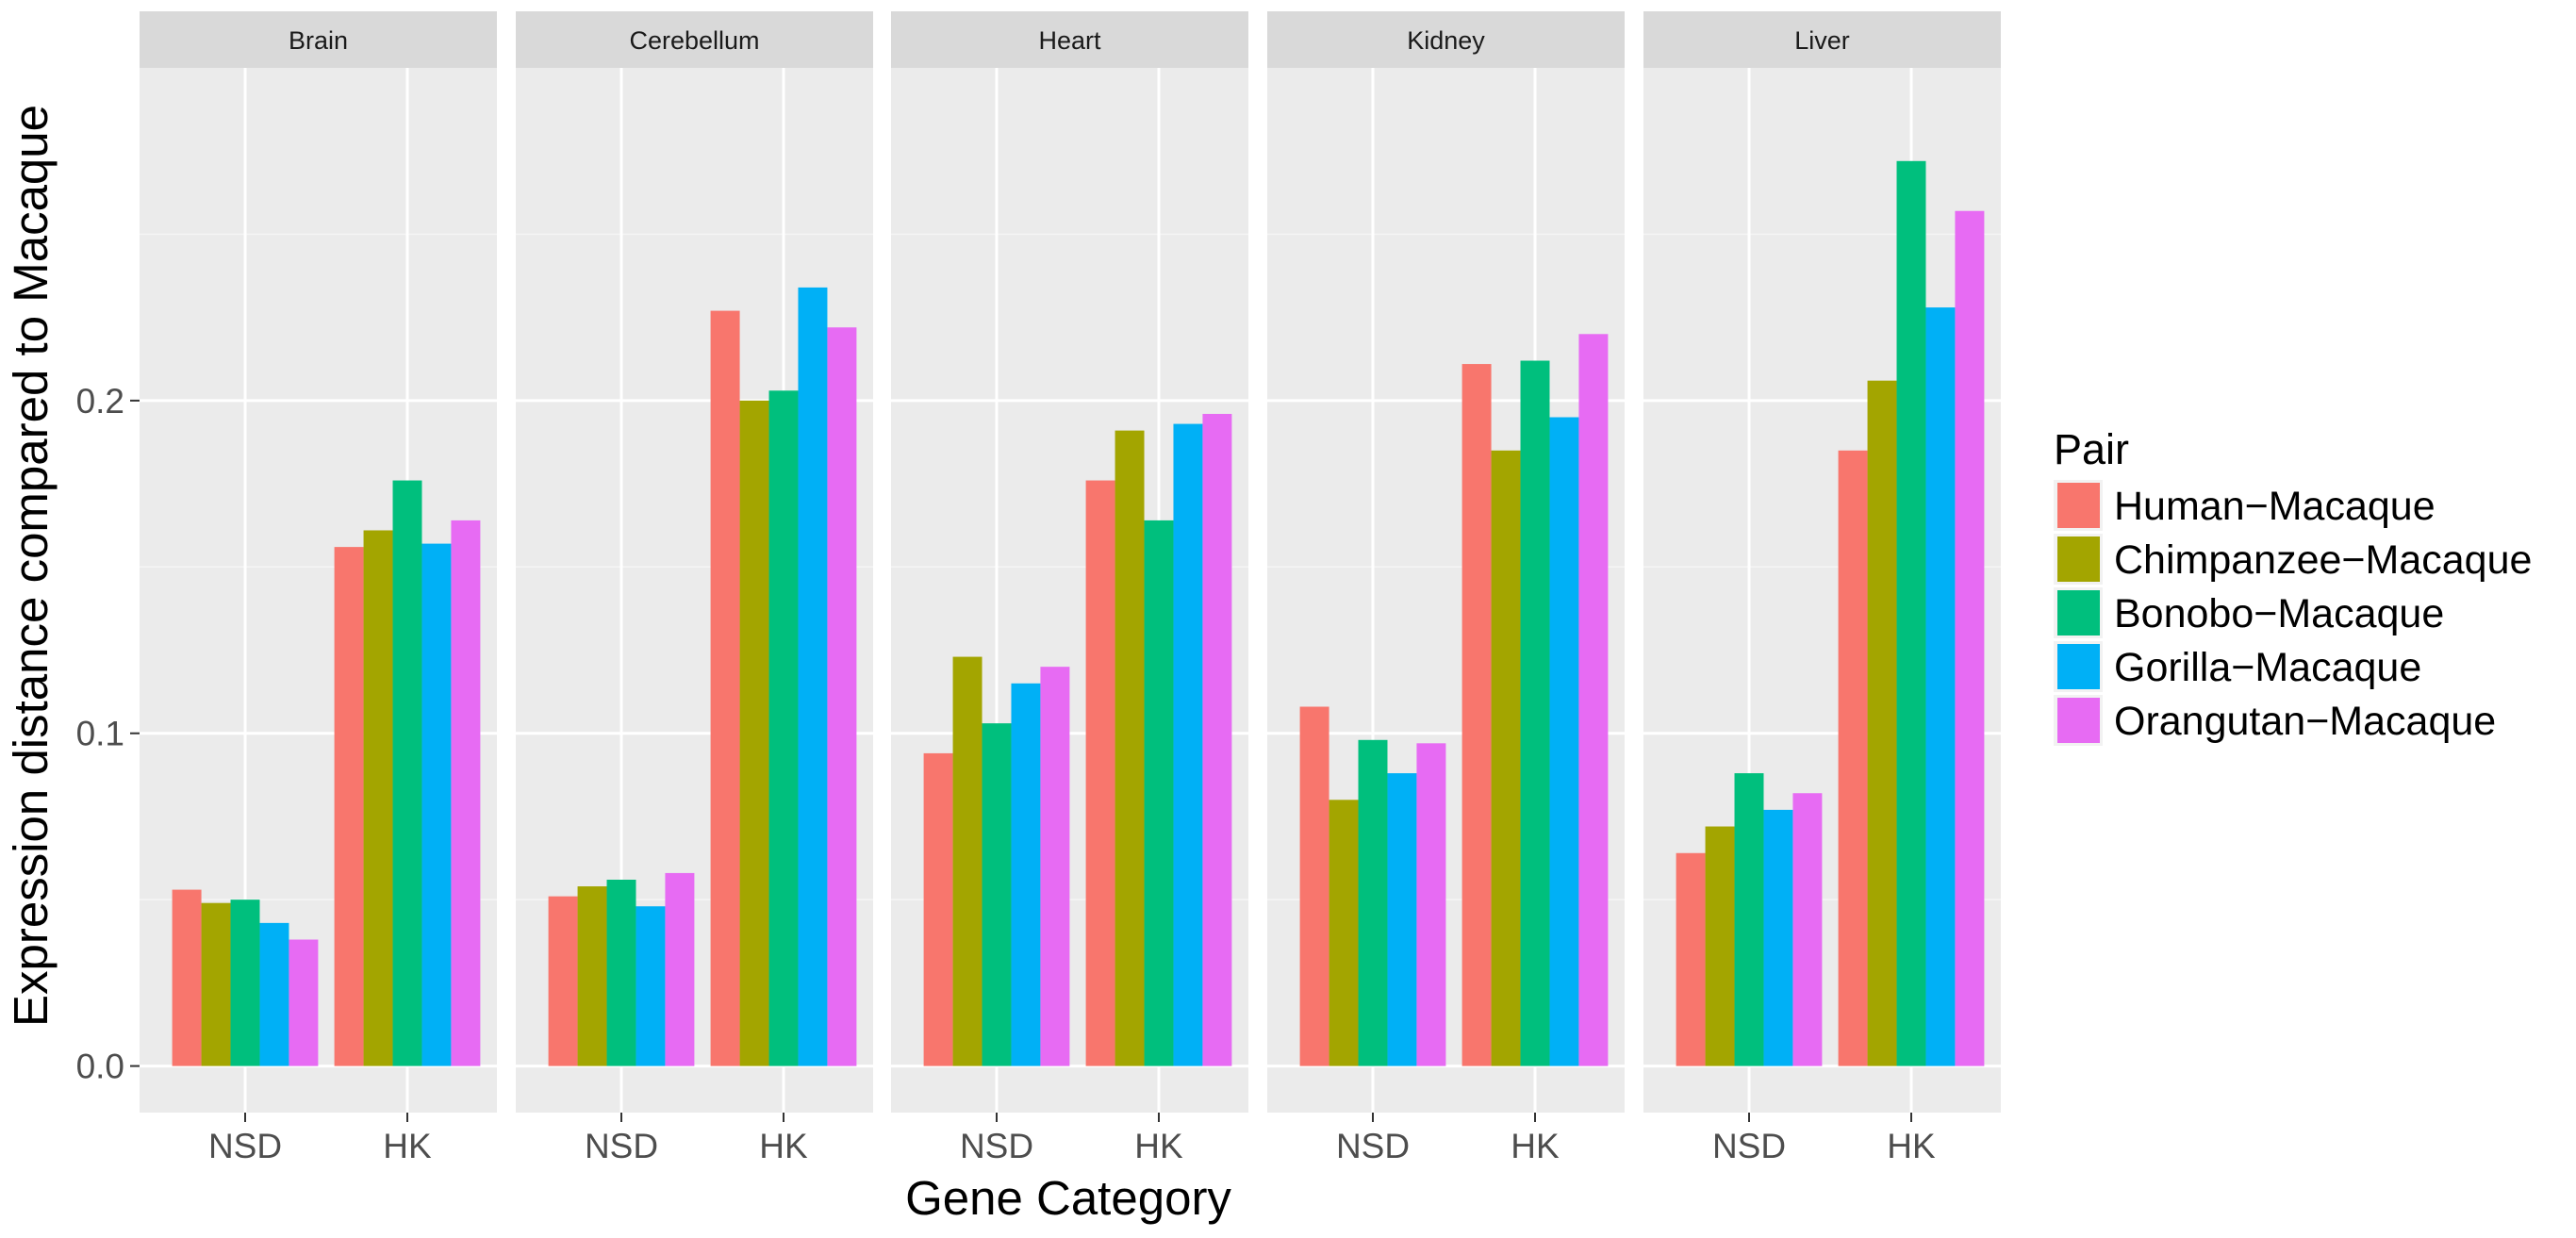 Image resolution: width=2576 pixels, height=1238 pixels. I want to click on x-axis-title: Gene Category, so click(1068, 1198).